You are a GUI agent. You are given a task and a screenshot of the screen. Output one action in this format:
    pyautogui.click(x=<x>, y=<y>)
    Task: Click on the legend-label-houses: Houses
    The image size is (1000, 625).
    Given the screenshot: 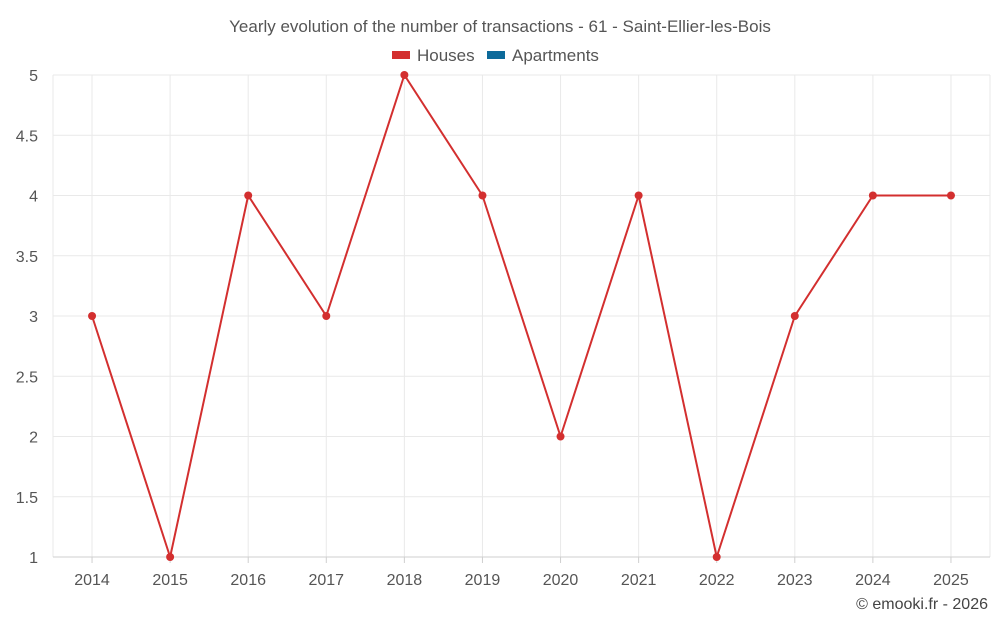 What is the action you would take?
    pyautogui.click(x=446, y=55)
    